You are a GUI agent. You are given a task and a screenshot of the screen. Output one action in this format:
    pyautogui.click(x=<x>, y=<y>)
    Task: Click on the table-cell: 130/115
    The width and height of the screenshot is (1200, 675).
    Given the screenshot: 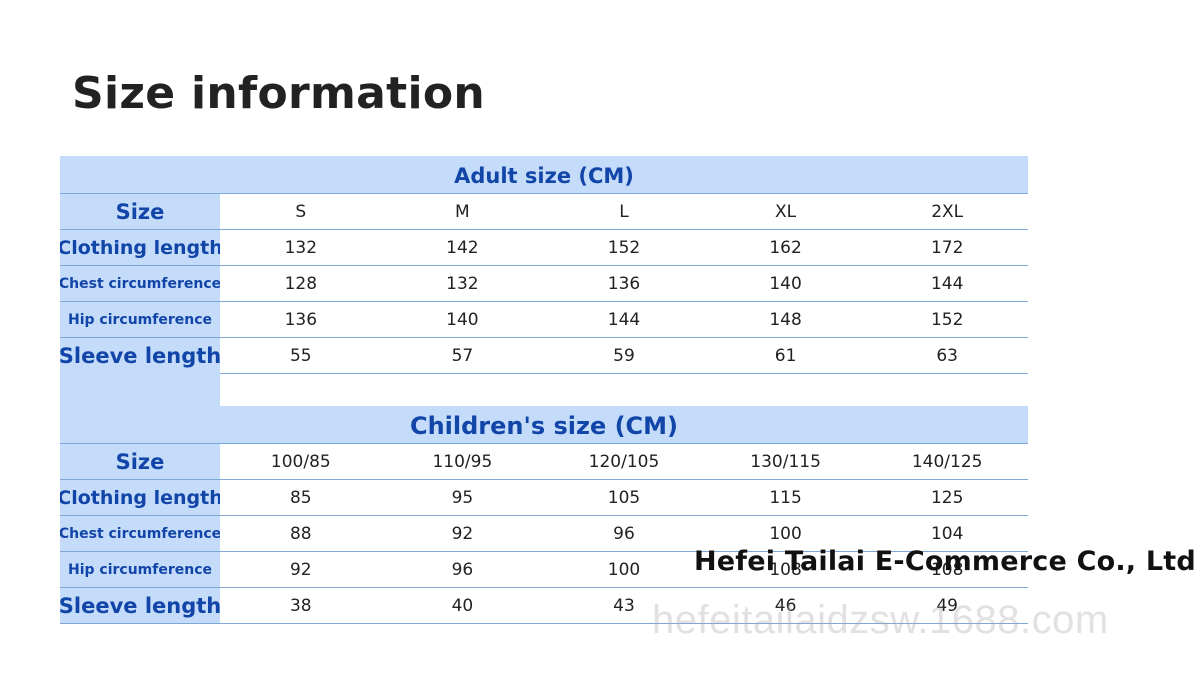 What is the action you would take?
    pyautogui.click(x=785, y=461)
    